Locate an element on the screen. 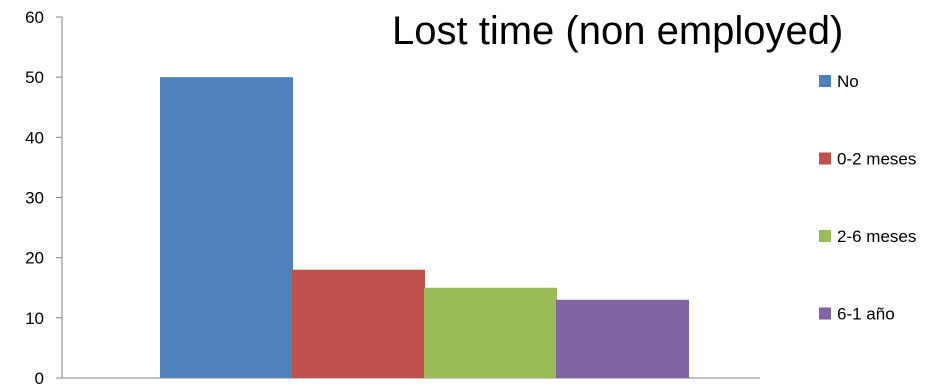 The height and width of the screenshot is (390, 952). bar-no is located at coordinates (226, 228).